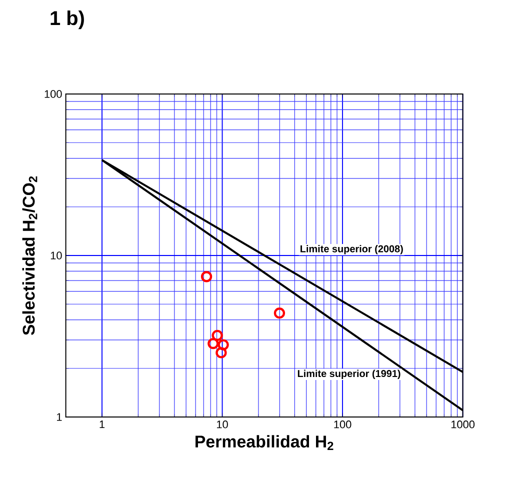 This screenshot has width=522, height=493. Describe the element at coordinates (102, 424) in the screenshot. I see `x-tick-label: 1` at that location.